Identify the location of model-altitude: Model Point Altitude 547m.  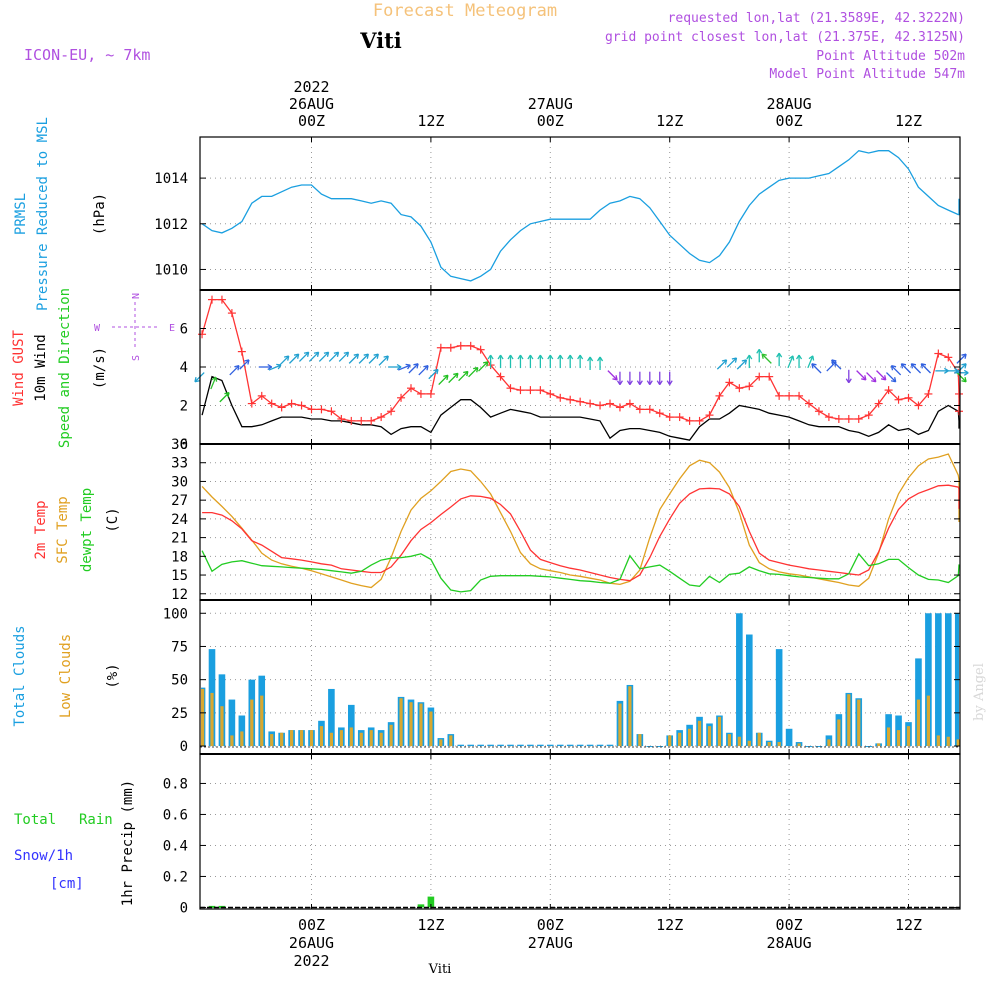
(867, 74).